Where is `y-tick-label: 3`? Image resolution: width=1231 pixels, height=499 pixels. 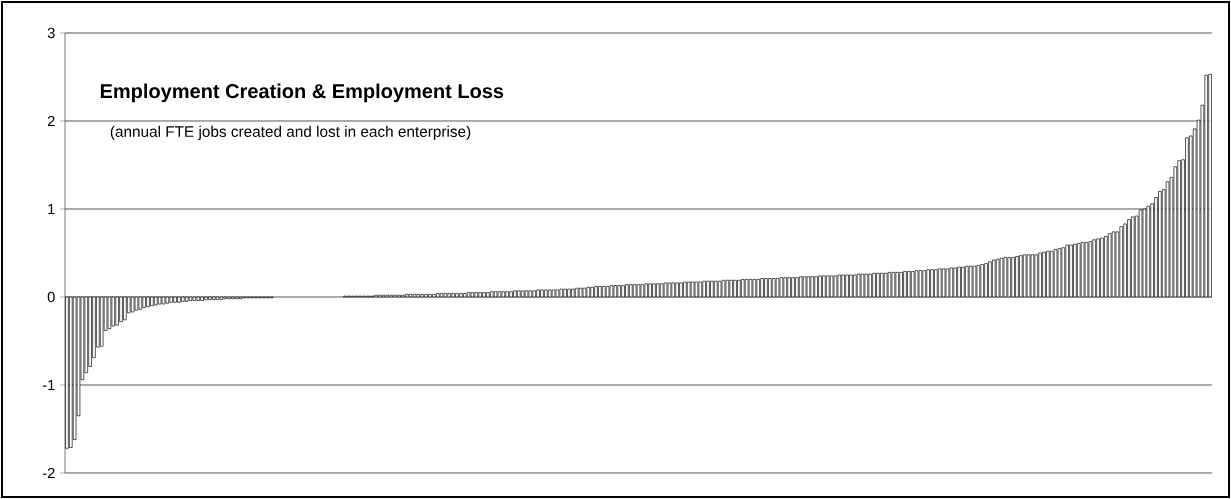
y-tick-label: 3 is located at coordinates (51, 33).